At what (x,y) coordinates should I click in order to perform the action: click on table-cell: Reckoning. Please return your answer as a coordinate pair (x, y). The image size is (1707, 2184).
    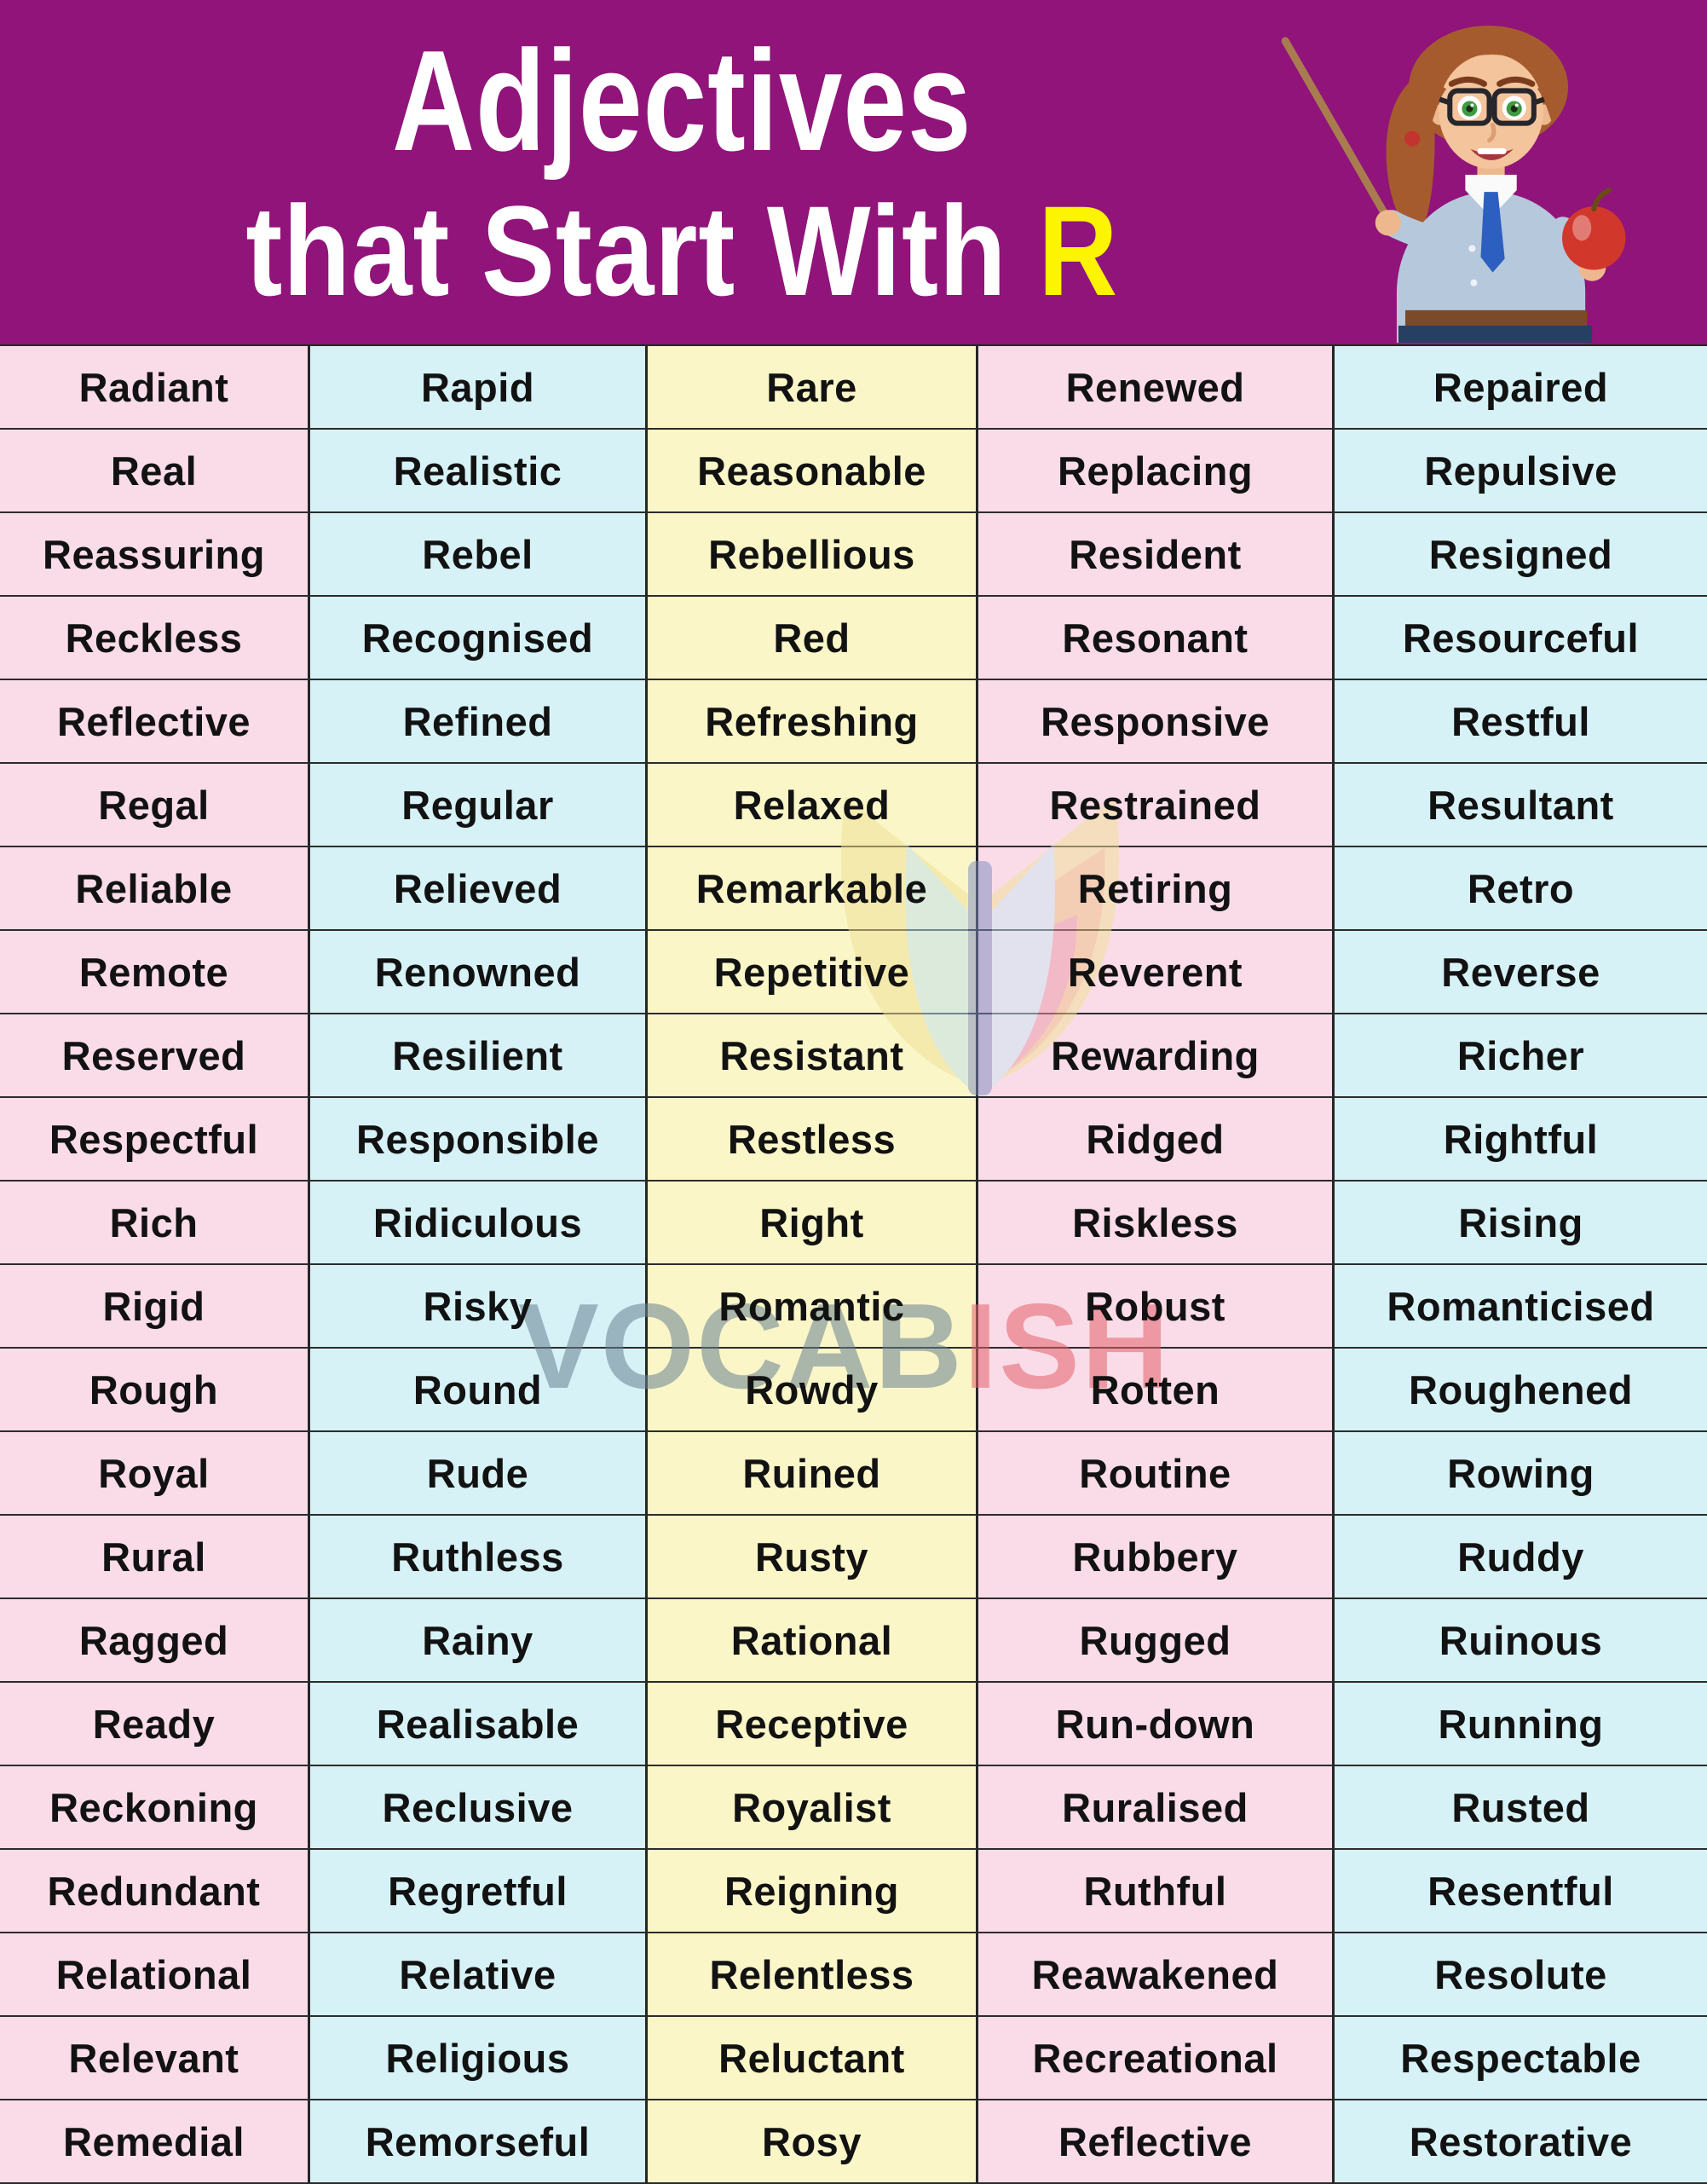
    Looking at the image, I should click on (155, 1808).